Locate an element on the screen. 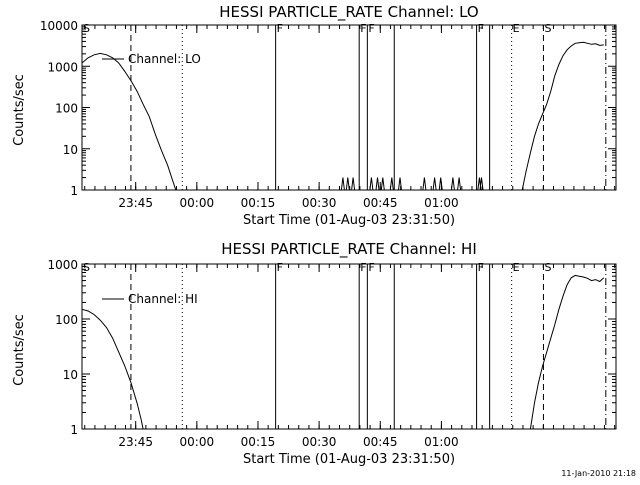 The image size is (640, 485). series-line-lo is located at coordinates (129, 121).